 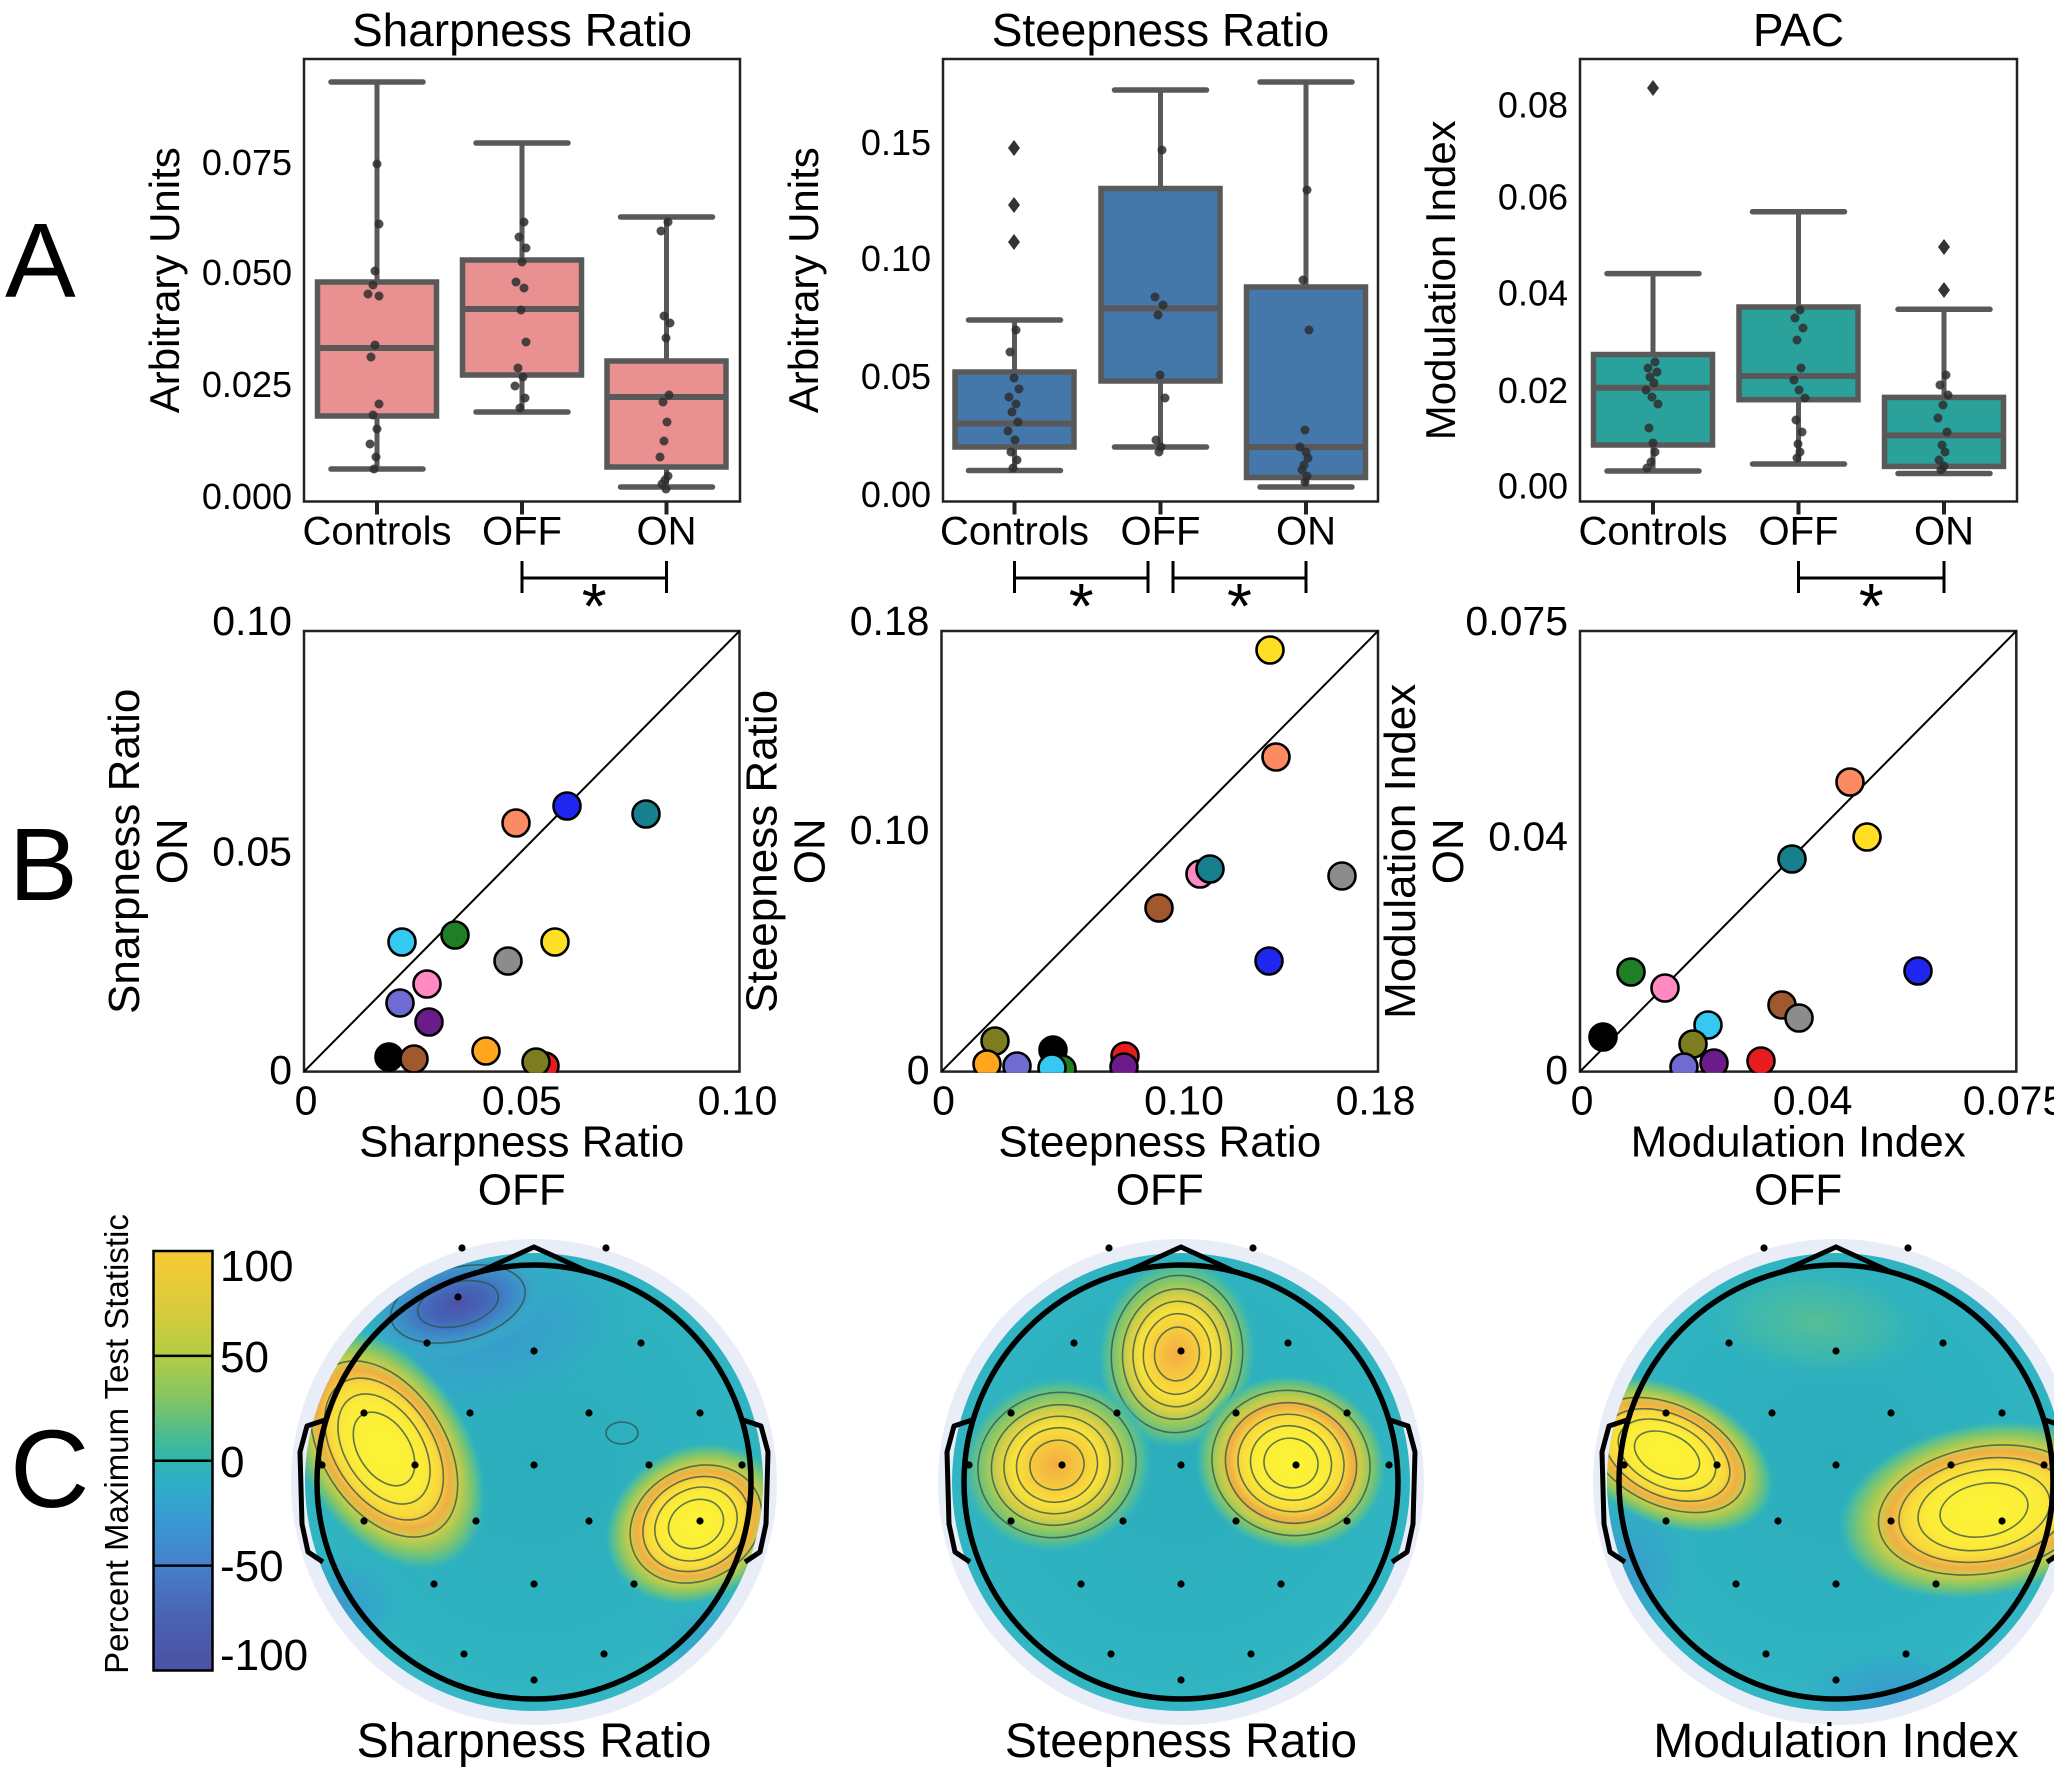 I want to click on svg-text: 0.08, so click(x=1533, y=105).